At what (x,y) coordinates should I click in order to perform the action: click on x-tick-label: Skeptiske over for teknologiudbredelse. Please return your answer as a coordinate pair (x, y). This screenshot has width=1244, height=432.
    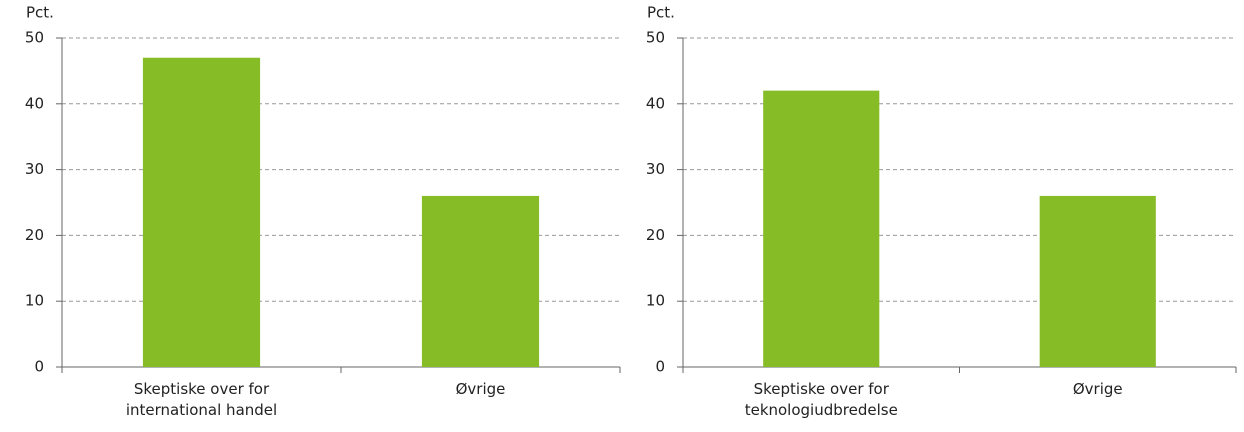
    Looking at the image, I should click on (821, 399).